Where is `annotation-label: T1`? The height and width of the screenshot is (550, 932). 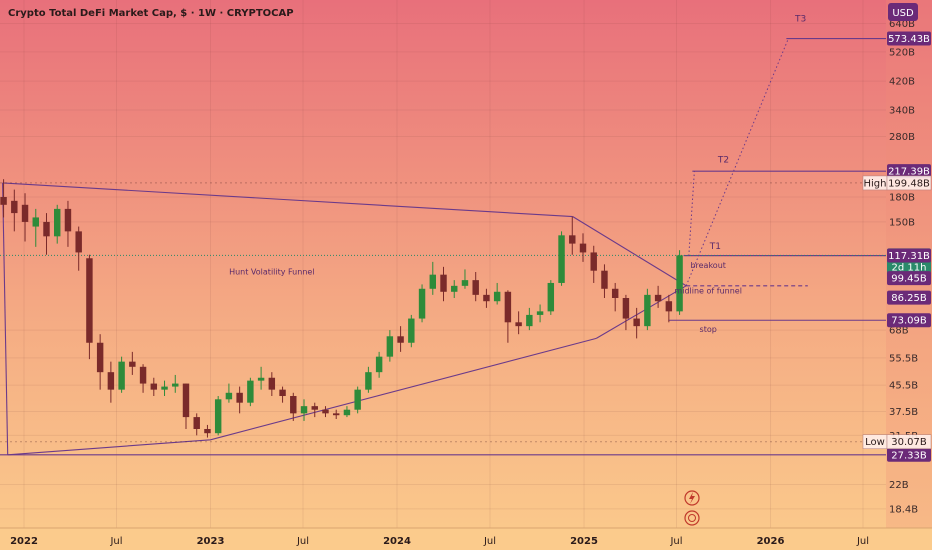 annotation-label: T1 is located at coordinates (715, 247).